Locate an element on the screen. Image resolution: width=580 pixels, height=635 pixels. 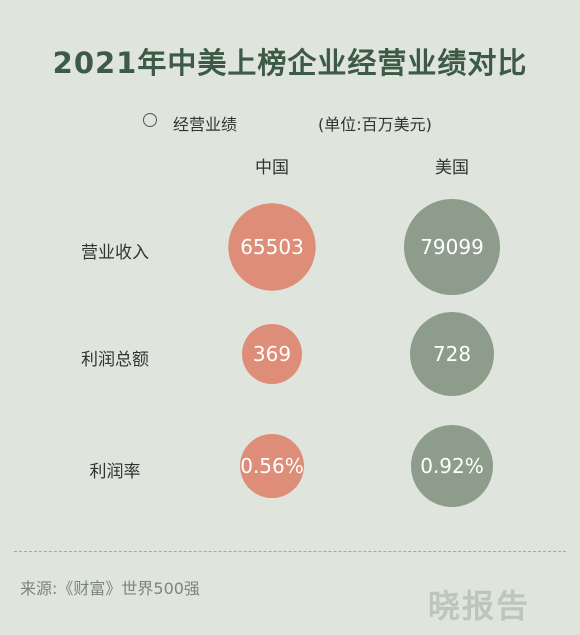
column-header-usa: 美国 is located at coordinates (452, 168).